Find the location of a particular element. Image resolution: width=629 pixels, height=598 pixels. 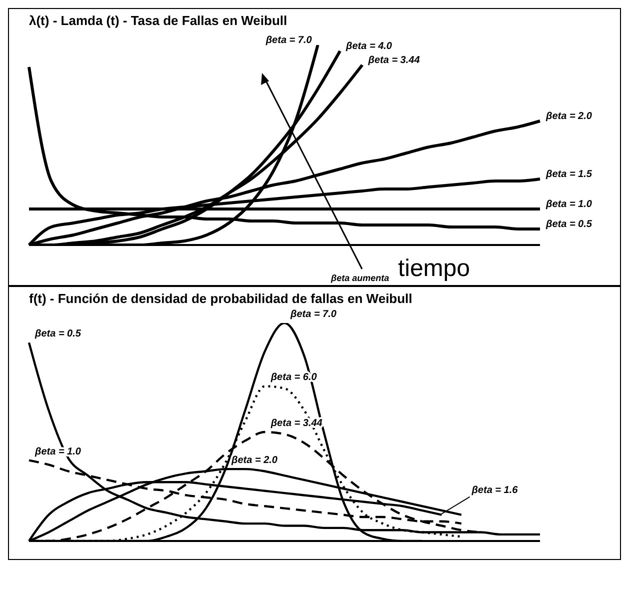

series-label: βeta = 3.44 is located at coordinates (393, 60).